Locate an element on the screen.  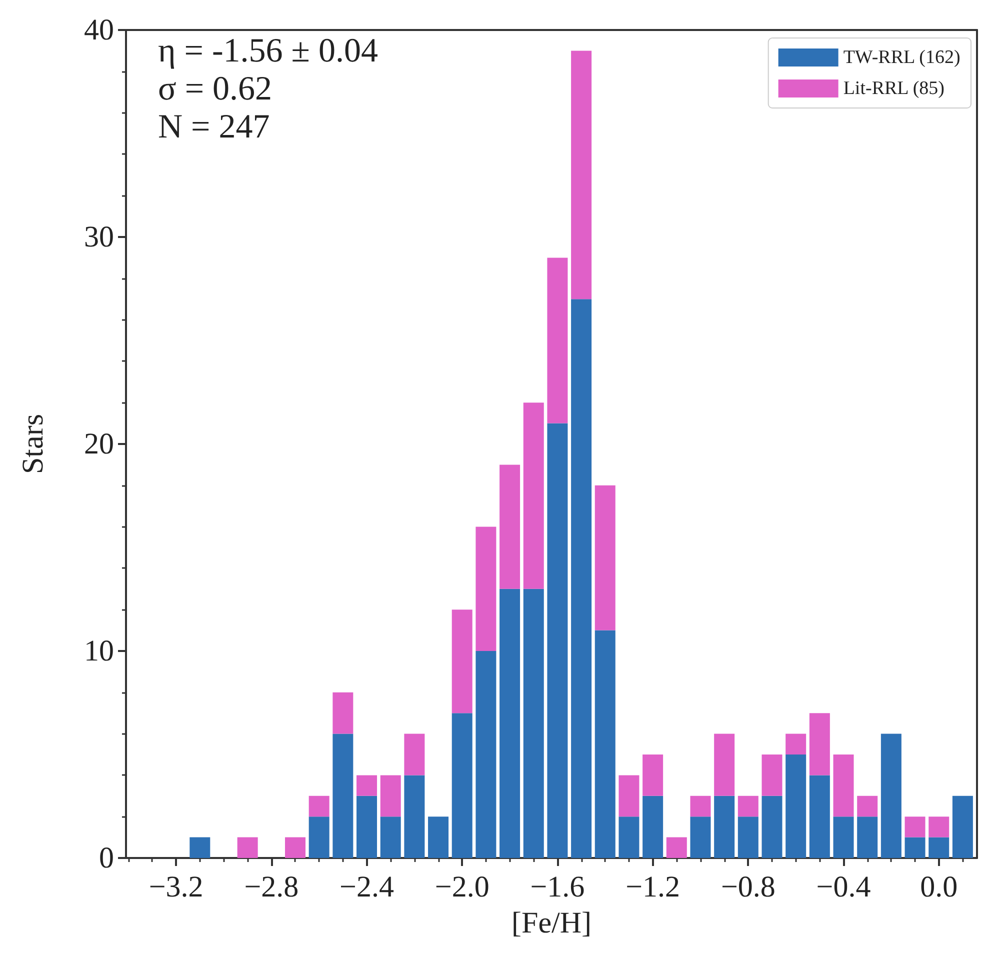
y-tick-label: 10 is located at coordinates (99, 651).